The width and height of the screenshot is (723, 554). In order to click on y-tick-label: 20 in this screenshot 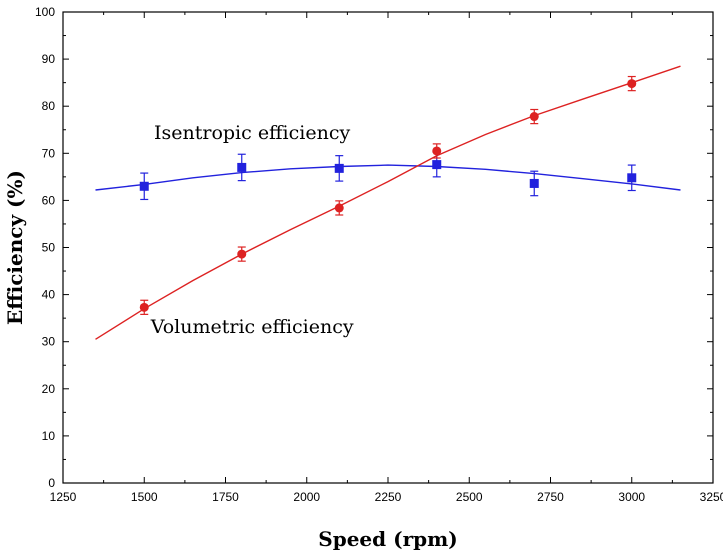, I will do `click(49, 389)`.